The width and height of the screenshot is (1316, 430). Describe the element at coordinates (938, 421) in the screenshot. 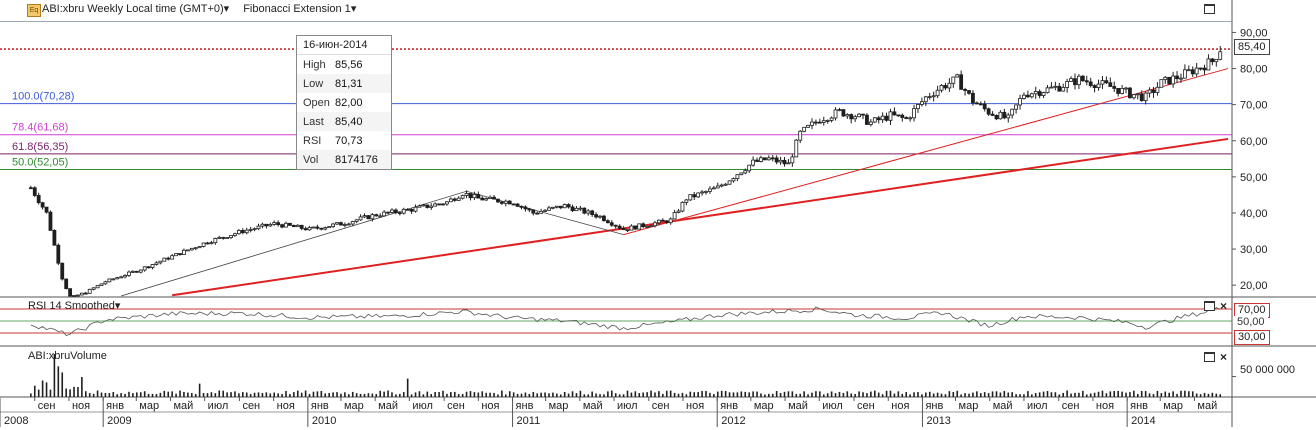

I see `year-label: 2013` at that location.